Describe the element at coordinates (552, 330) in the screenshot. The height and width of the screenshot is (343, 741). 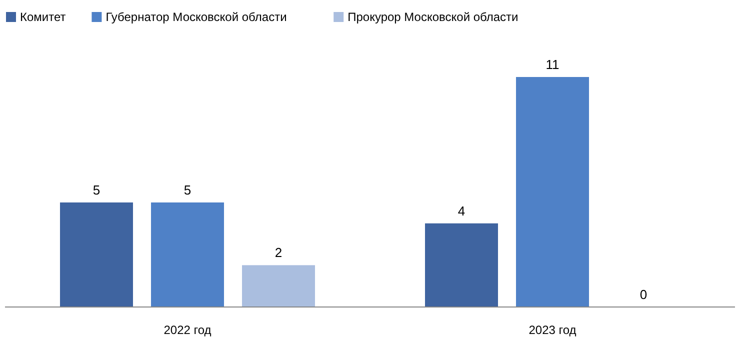
I see `x-tick-label: 2023 год` at that location.